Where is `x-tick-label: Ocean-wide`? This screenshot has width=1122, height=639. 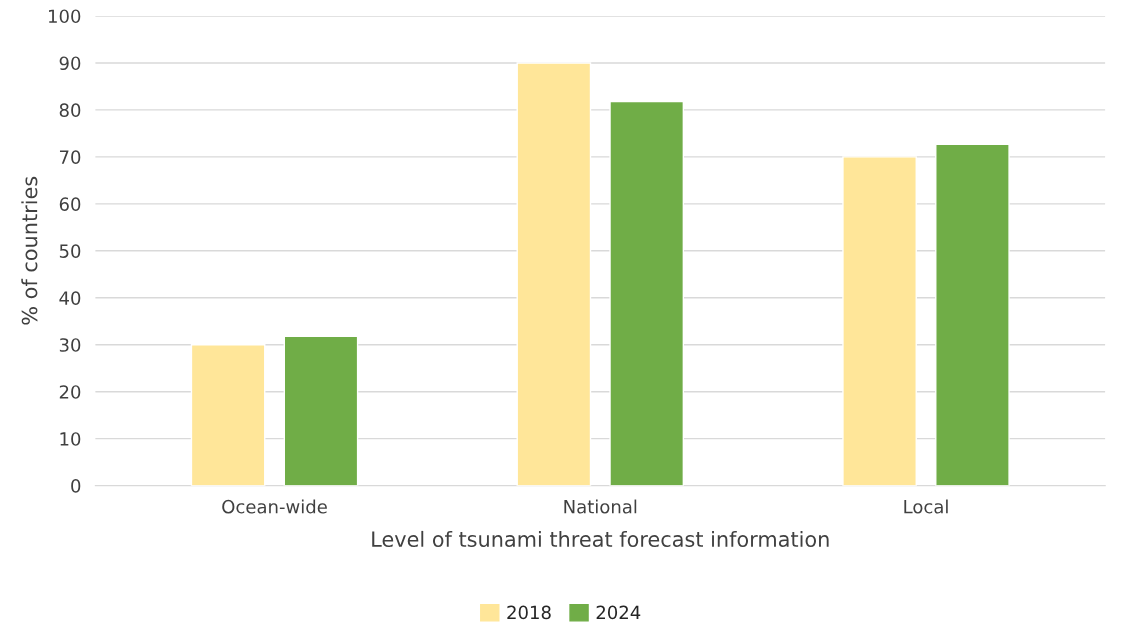
x-tick-label: Ocean-wide is located at coordinates (274, 506).